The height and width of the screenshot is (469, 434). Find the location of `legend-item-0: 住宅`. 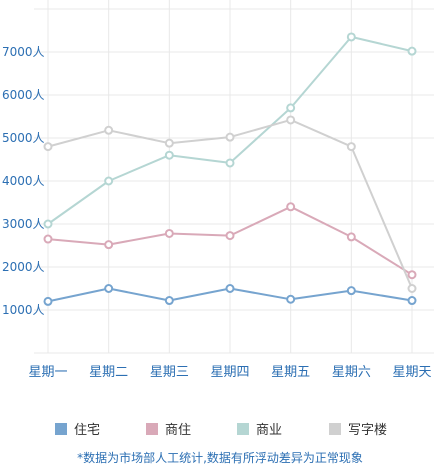

legend-item-0: 住宅 is located at coordinates (77, 430).